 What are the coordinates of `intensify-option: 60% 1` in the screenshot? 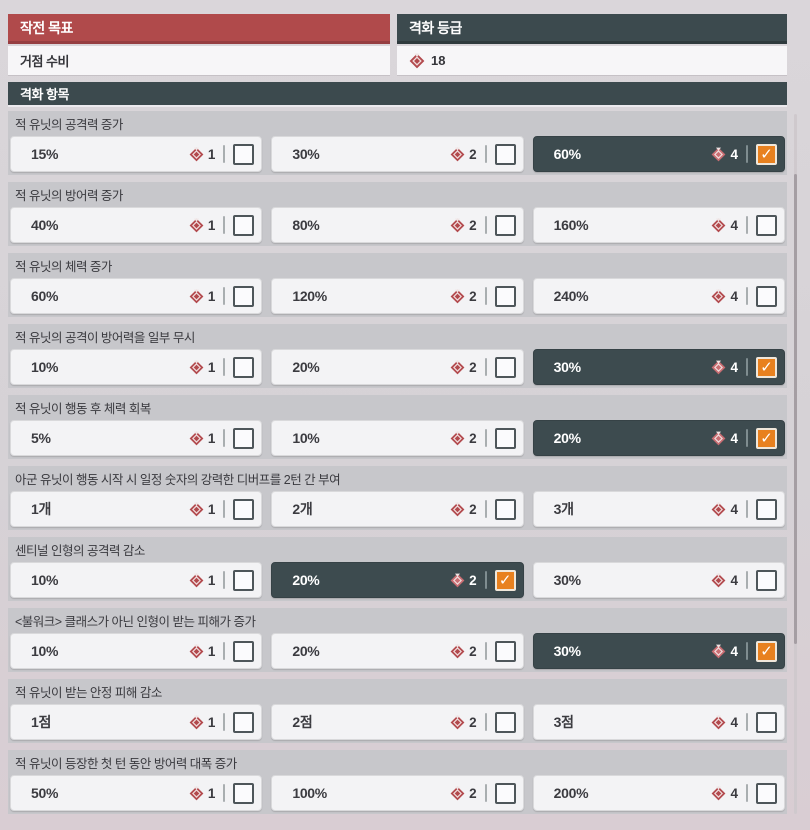 It's located at (136, 296).